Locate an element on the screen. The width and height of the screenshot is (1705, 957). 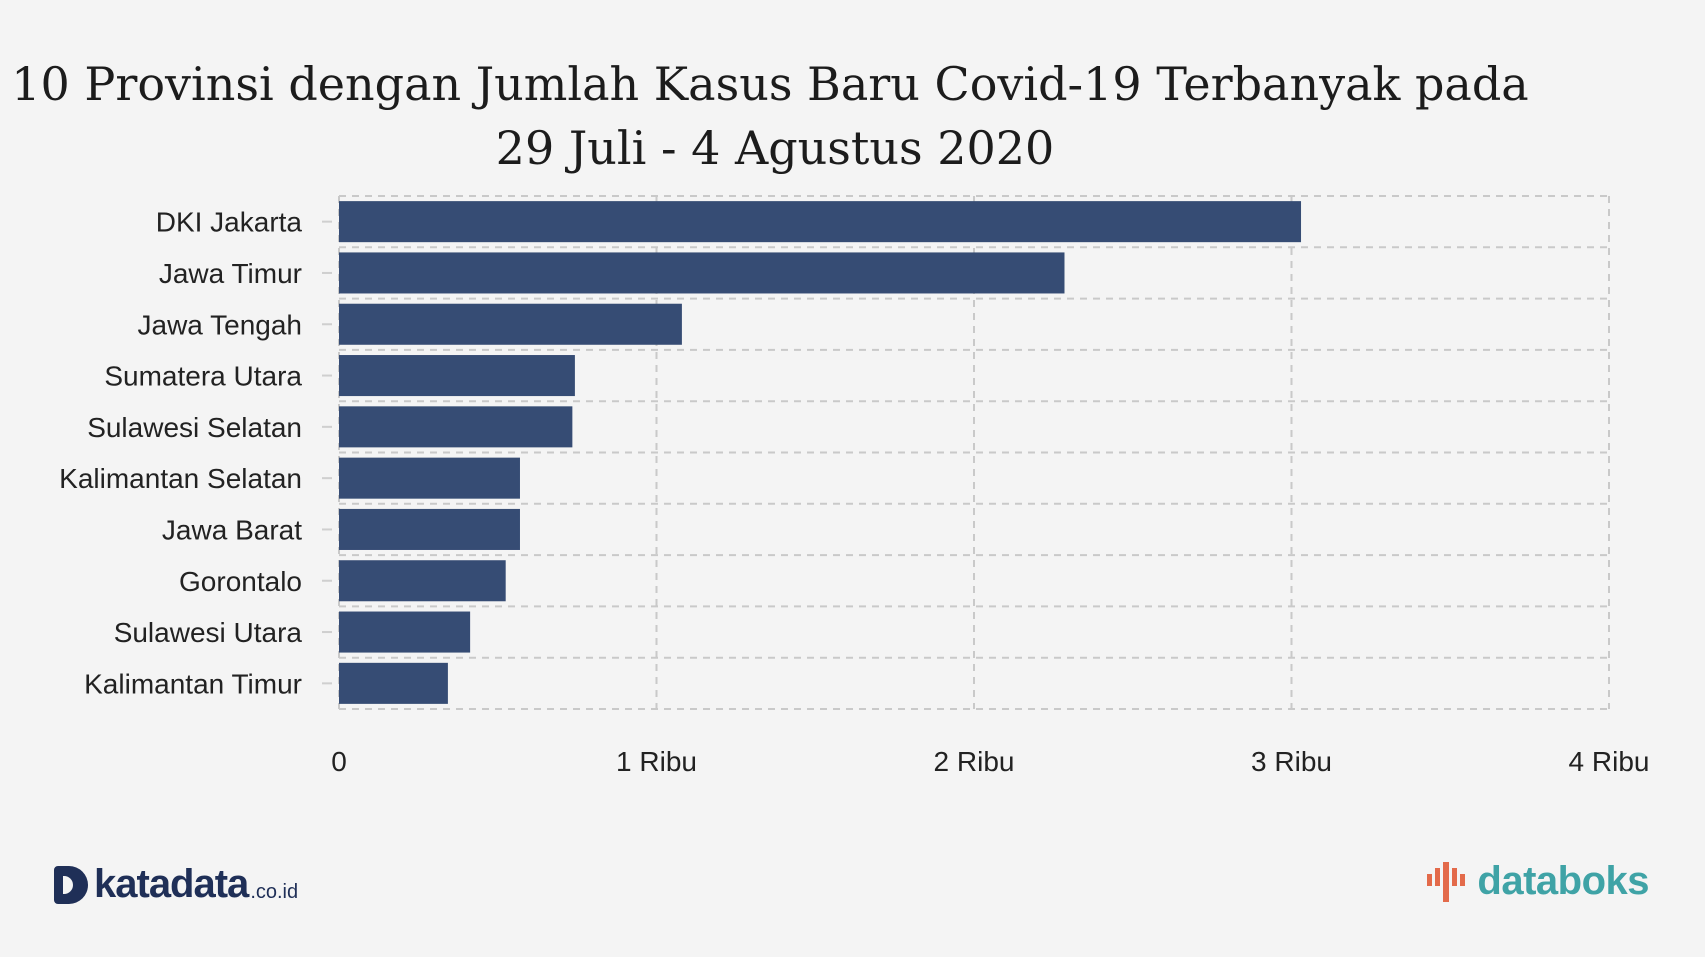
databoks-logo: databoks is located at coordinates (1537, 881).